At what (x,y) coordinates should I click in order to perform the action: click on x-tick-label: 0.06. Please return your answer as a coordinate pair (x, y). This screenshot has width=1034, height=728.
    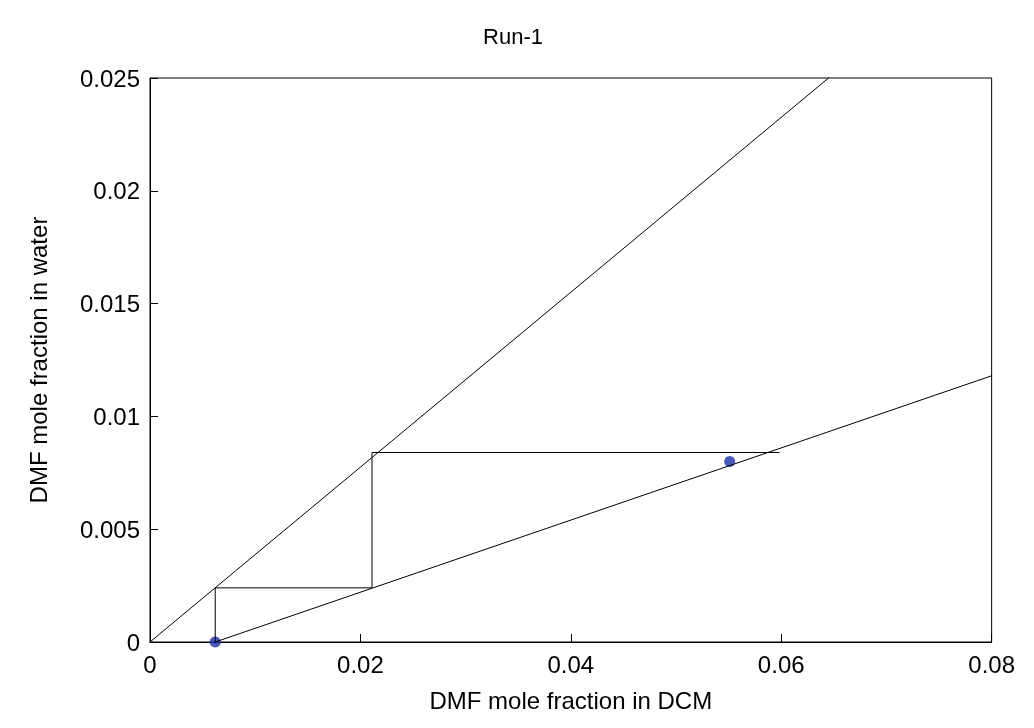
    Looking at the image, I should click on (781, 664).